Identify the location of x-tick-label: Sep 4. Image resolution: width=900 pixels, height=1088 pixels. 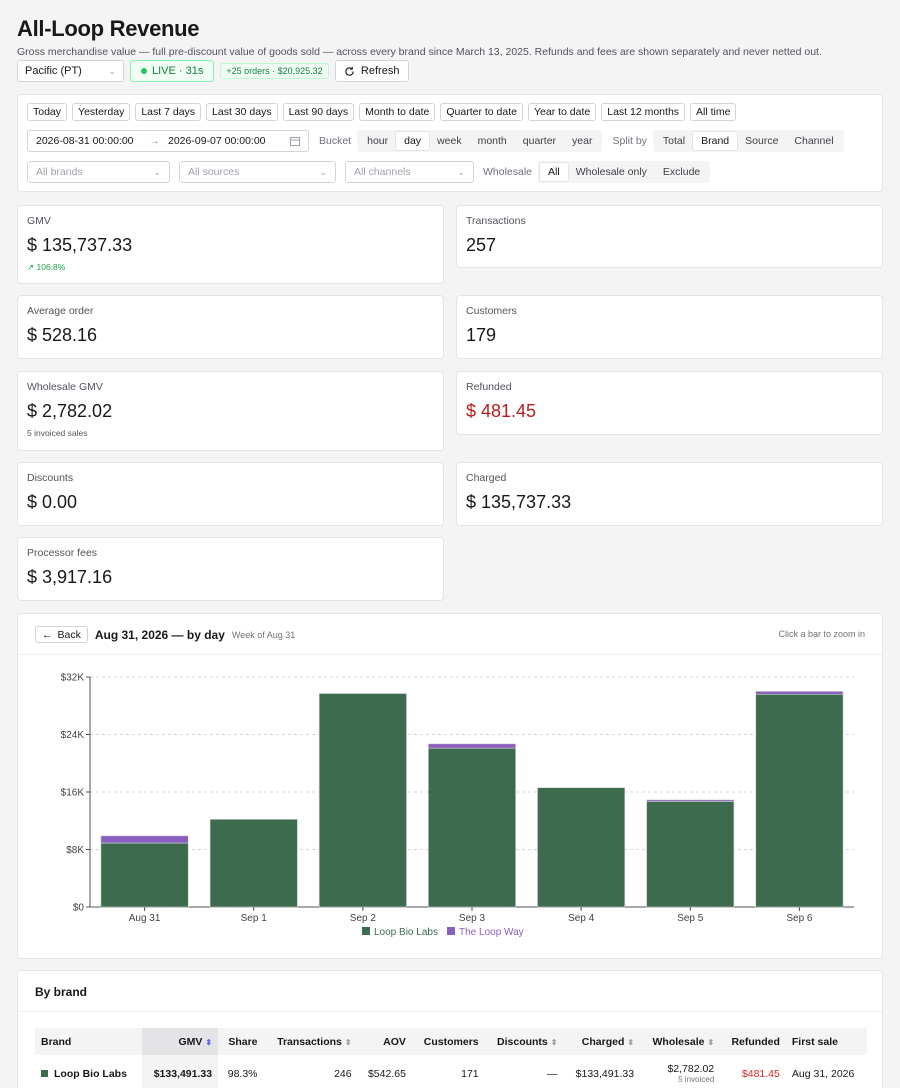
(581, 918).